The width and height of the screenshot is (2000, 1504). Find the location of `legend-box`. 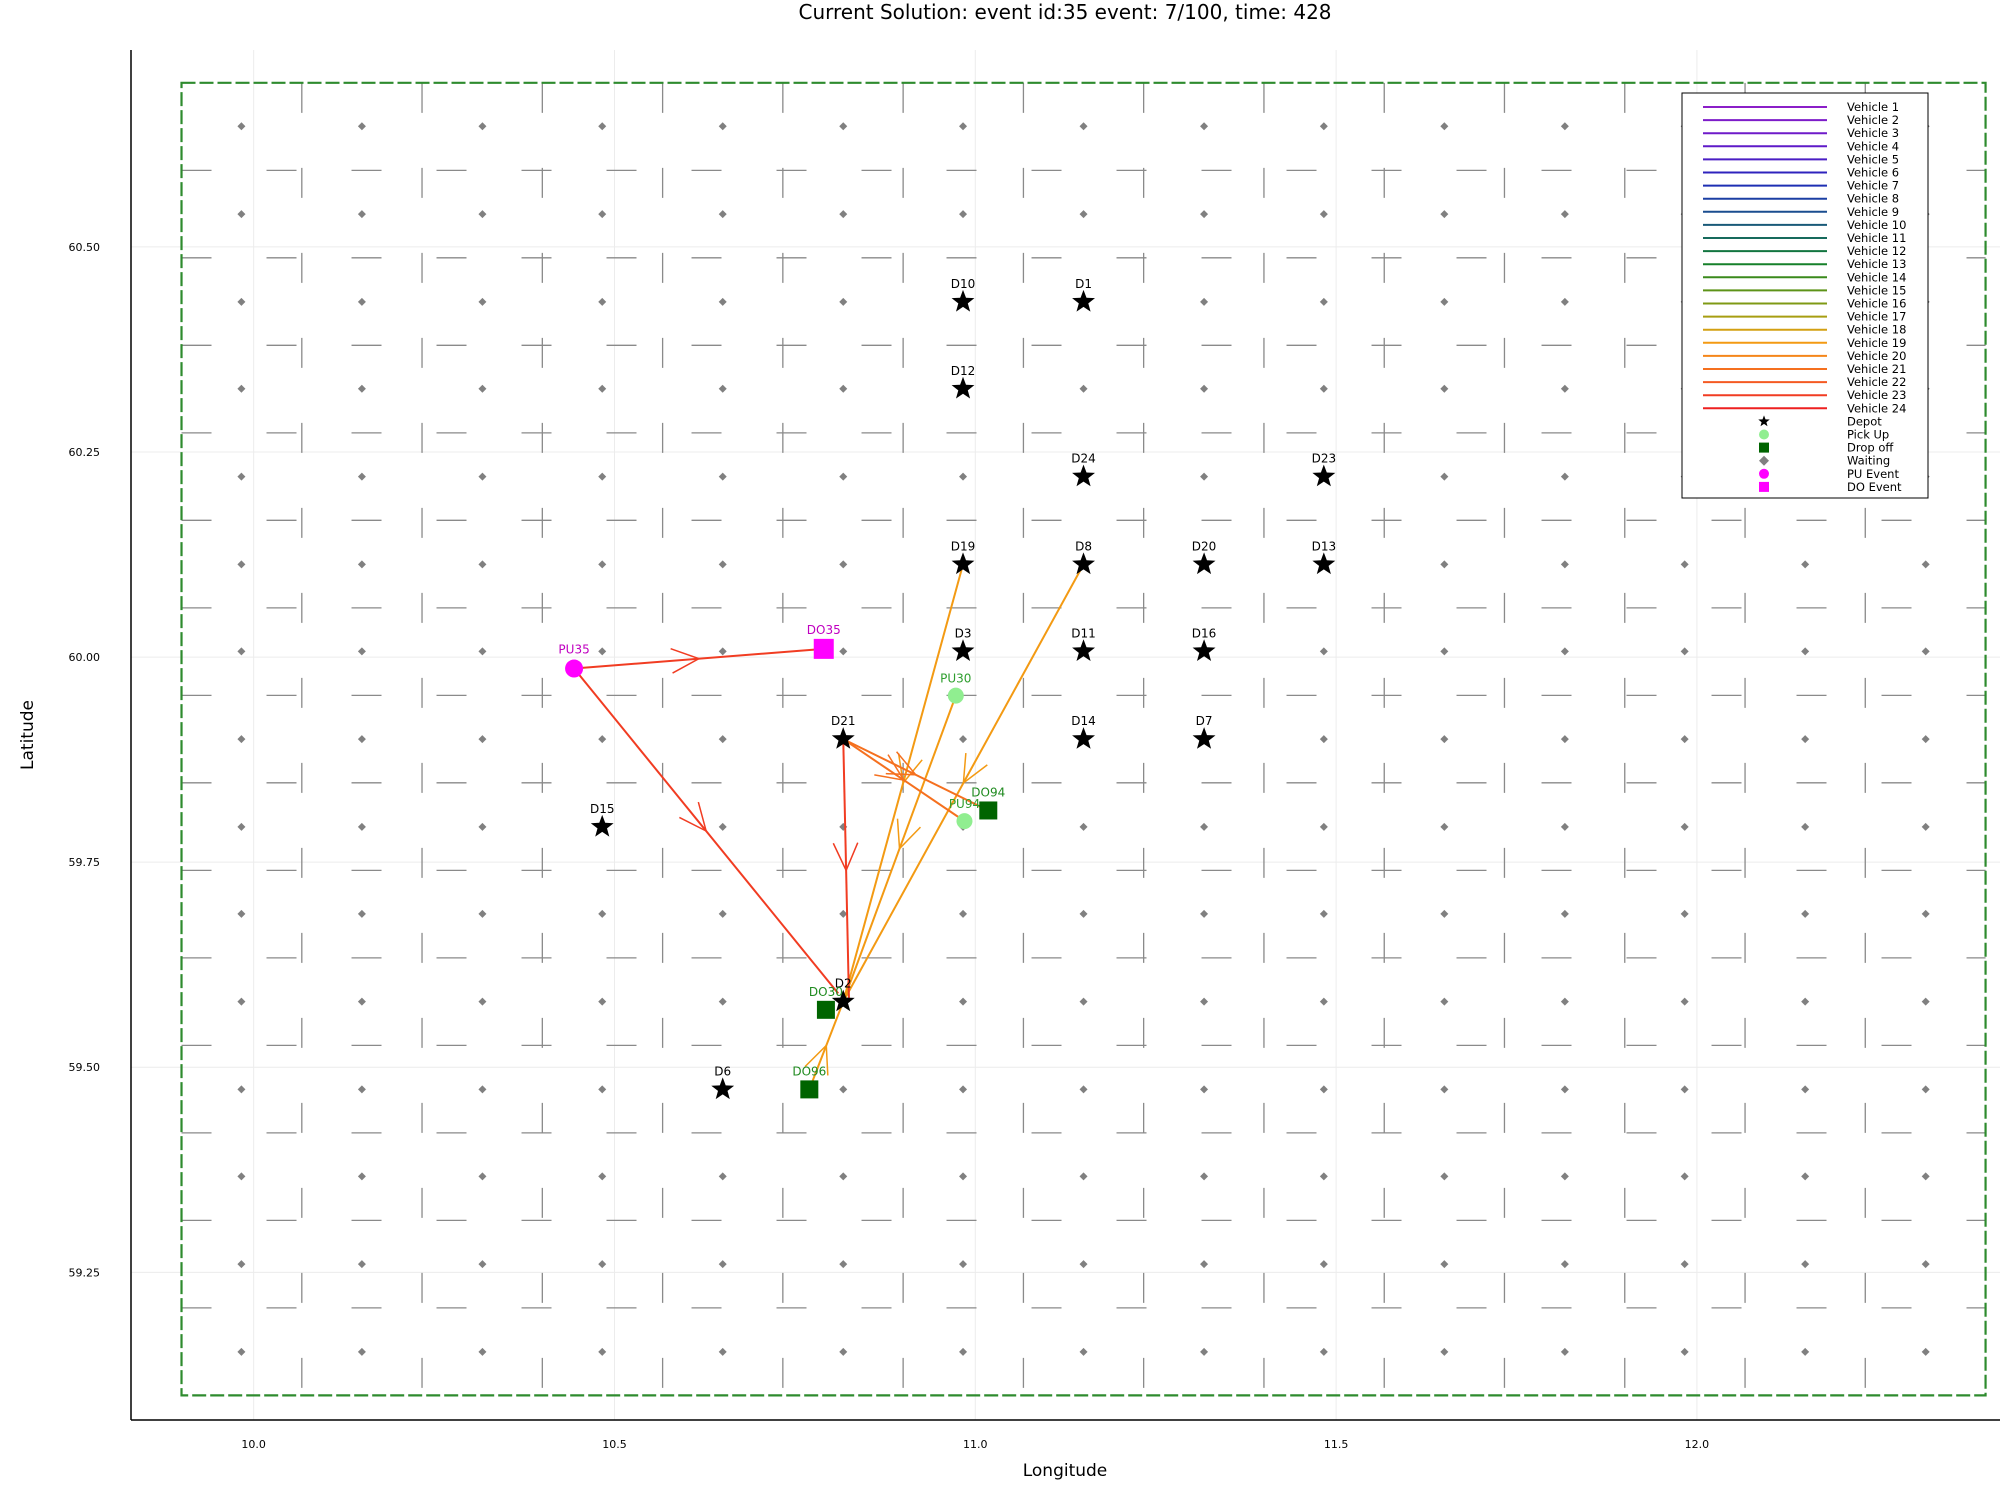

legend-box is located at coordinates (1805, 295).